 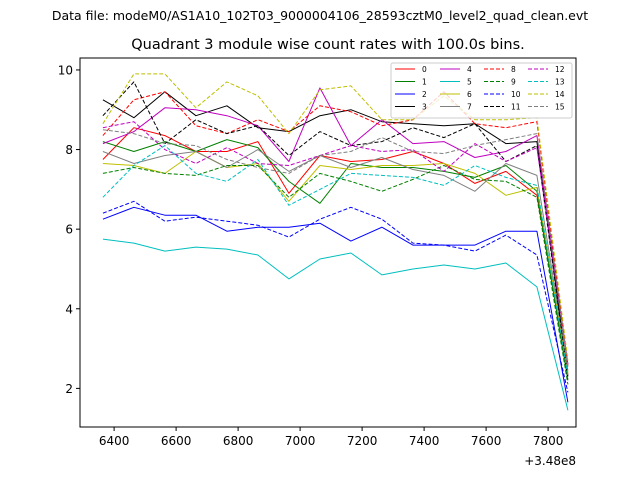 What do you see at coordinates (560, 107) in the screenshot?
I see `legend-label-15: 15` at bounding box center [560, 107].